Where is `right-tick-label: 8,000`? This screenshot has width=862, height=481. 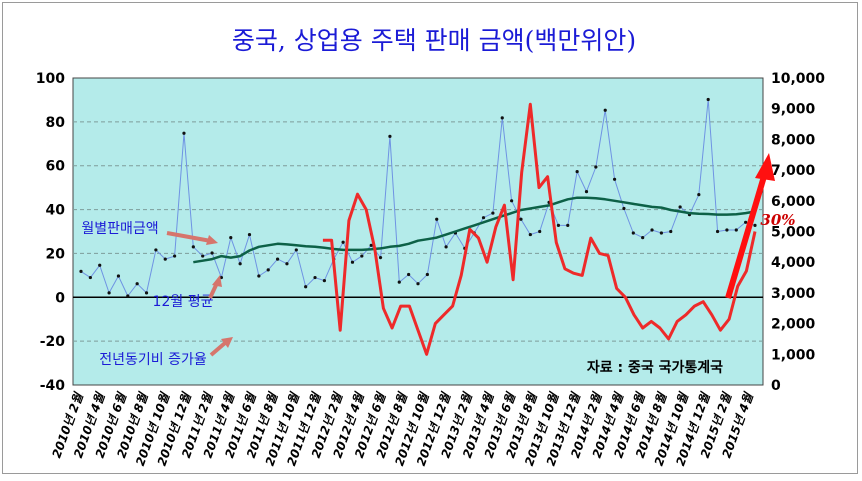 right-tick-label: 8,000 is located at coordinates (793, 140).